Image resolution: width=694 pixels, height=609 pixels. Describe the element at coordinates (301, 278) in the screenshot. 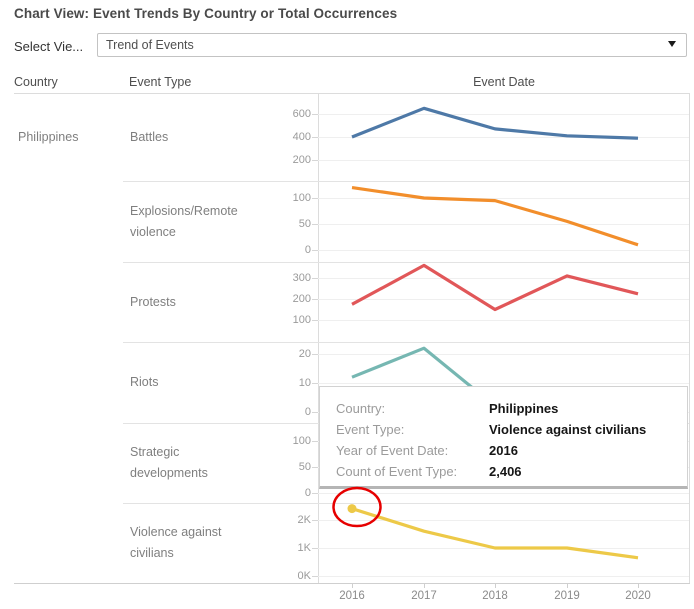

I see `y-tick-label: 300` at that location.